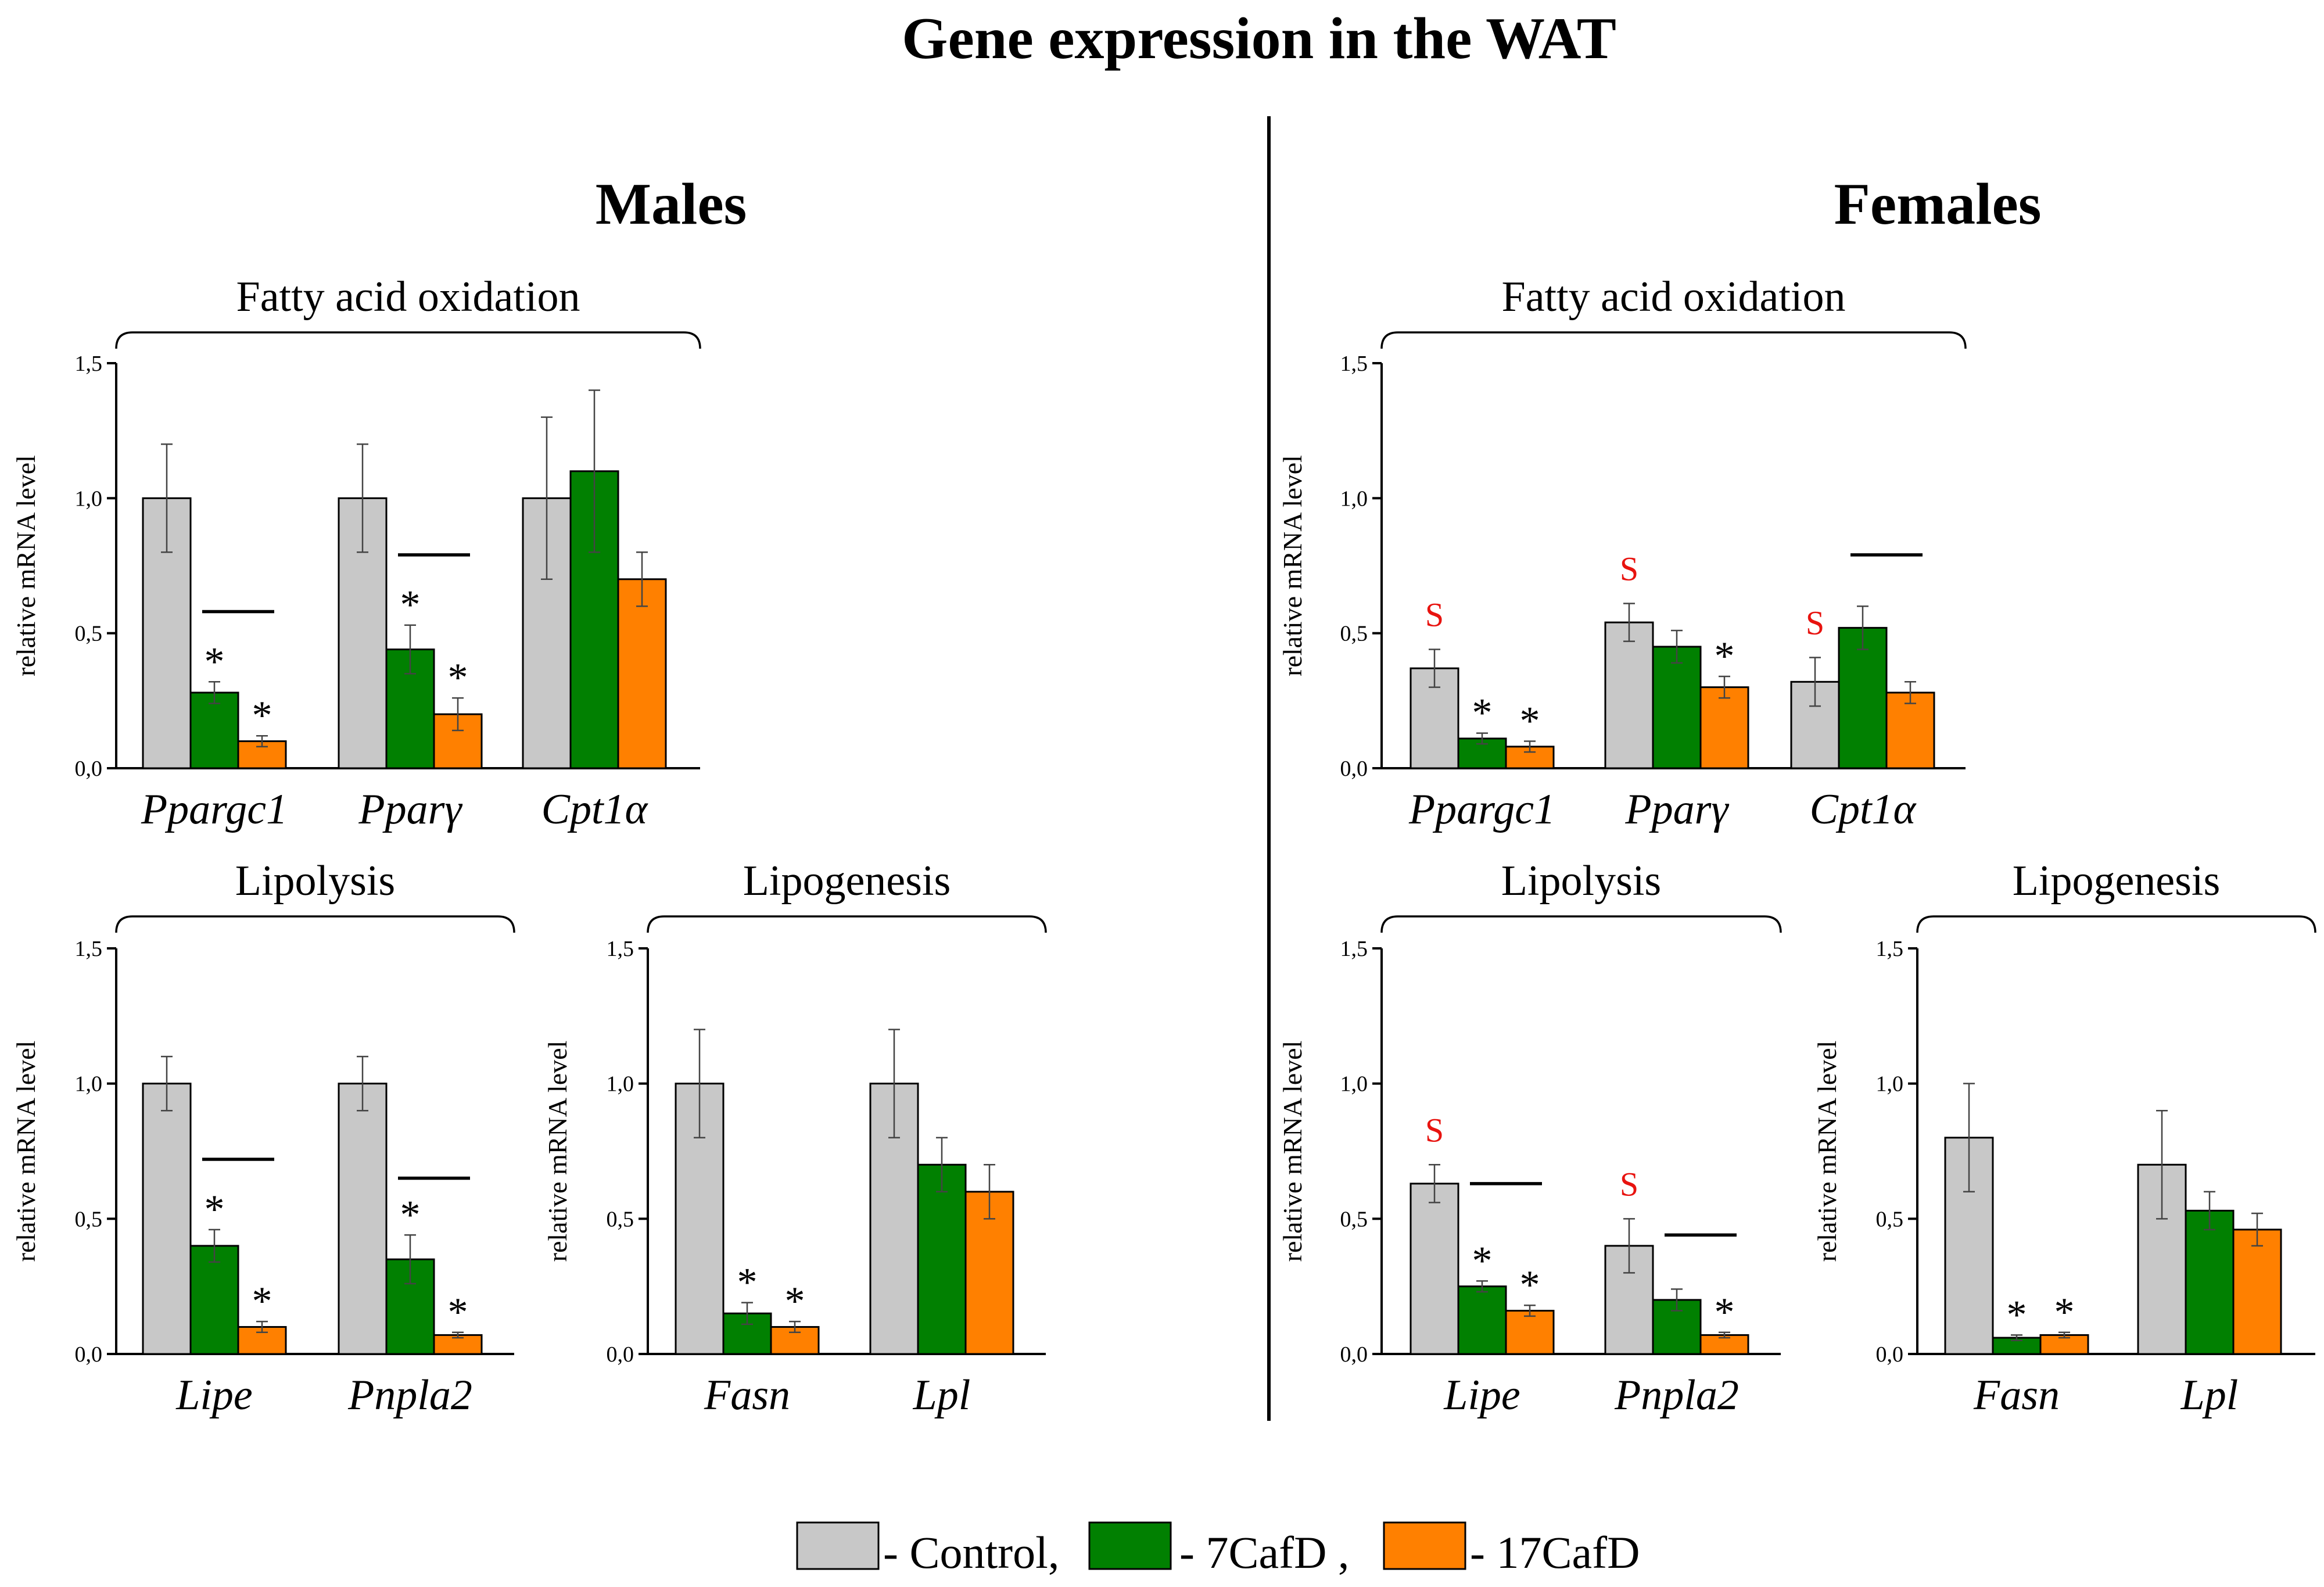  Describe the element at coordinates (1724, 727) in the screenshot. I see `bar-17CafD-Pparγ` at that location.